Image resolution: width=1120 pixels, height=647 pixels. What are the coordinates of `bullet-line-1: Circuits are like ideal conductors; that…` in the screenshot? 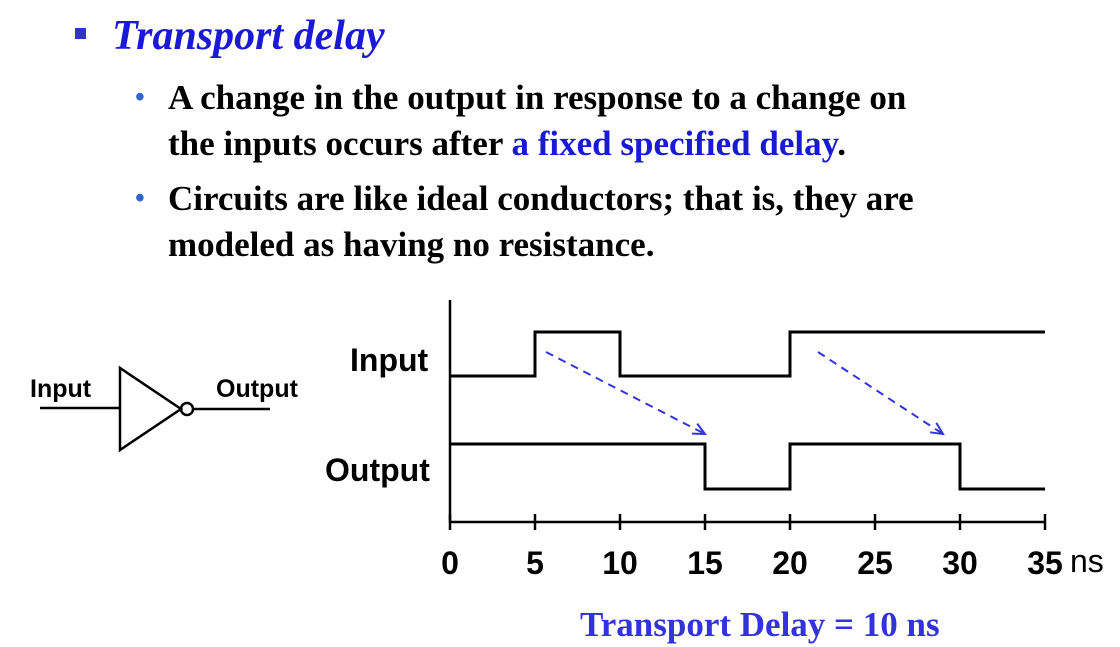 It's located at (541, 198).